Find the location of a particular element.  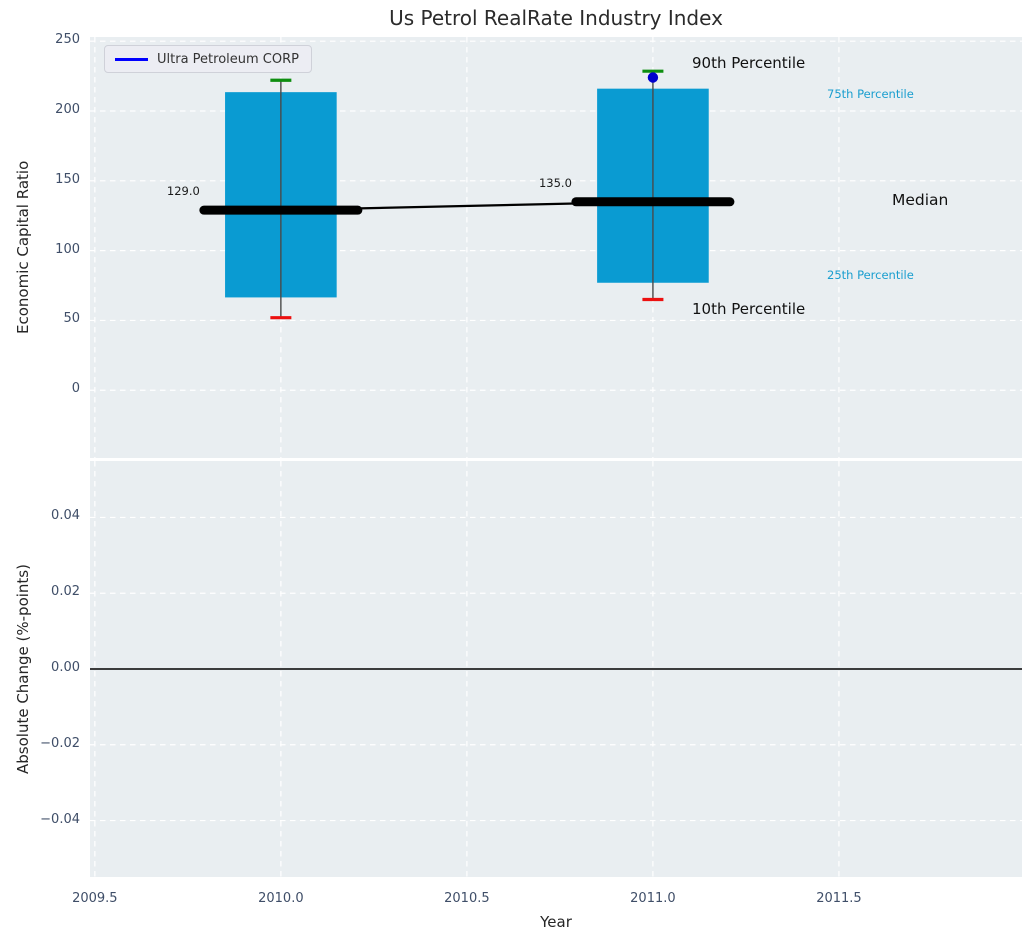

legend-label: Ultra Petroleum CORP is located at coordinates (228, 59).